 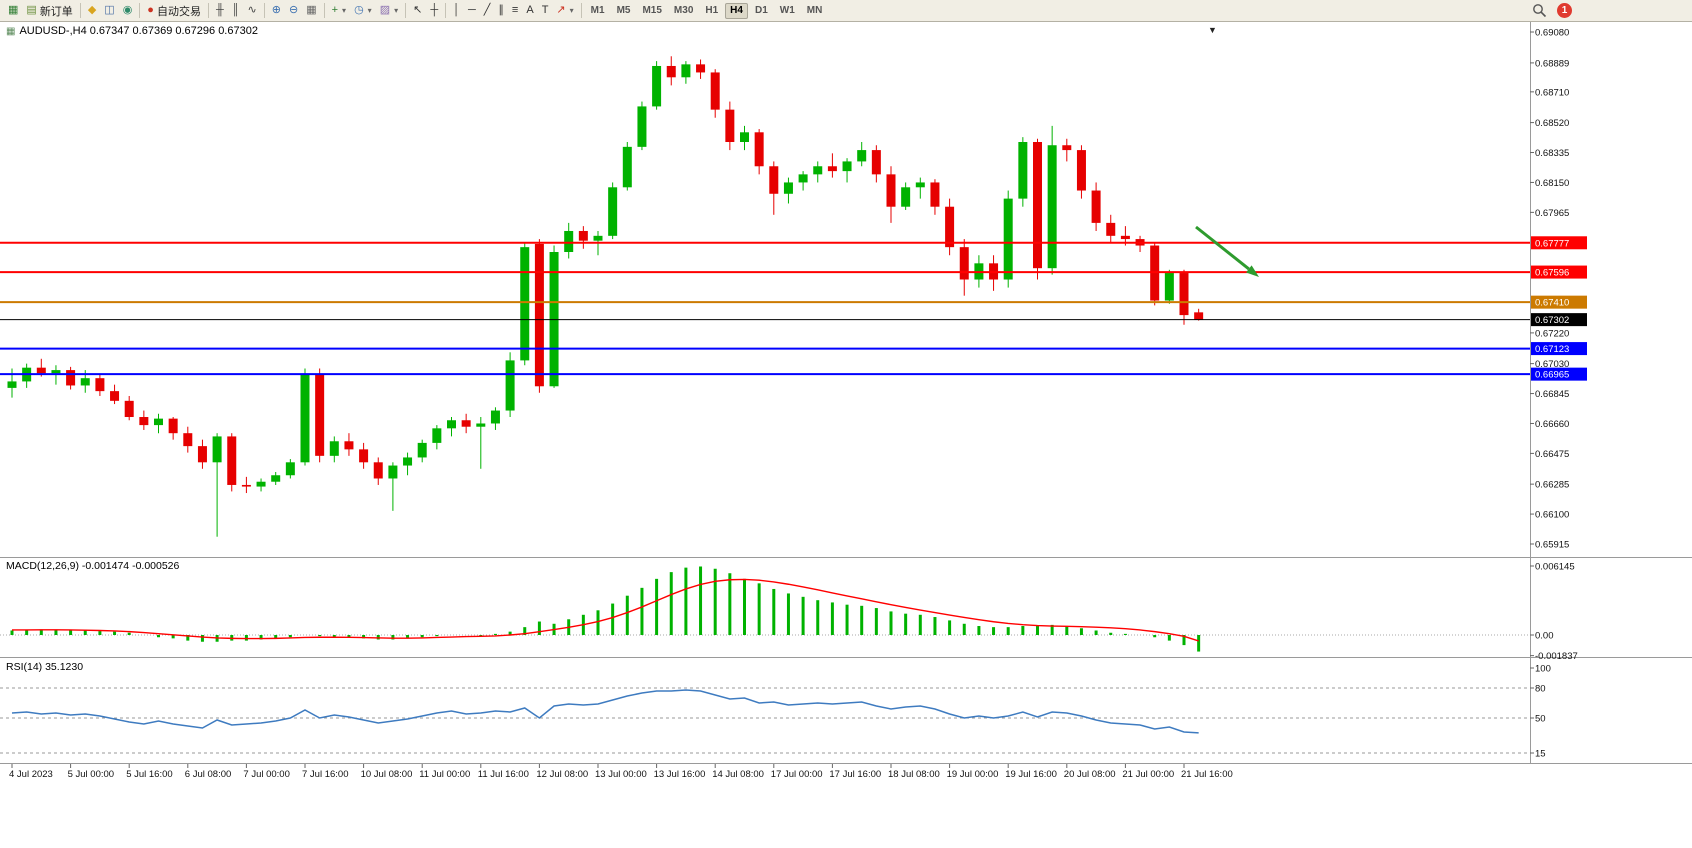 I want to click on macd-signal-line, so click(x=605, y=610).